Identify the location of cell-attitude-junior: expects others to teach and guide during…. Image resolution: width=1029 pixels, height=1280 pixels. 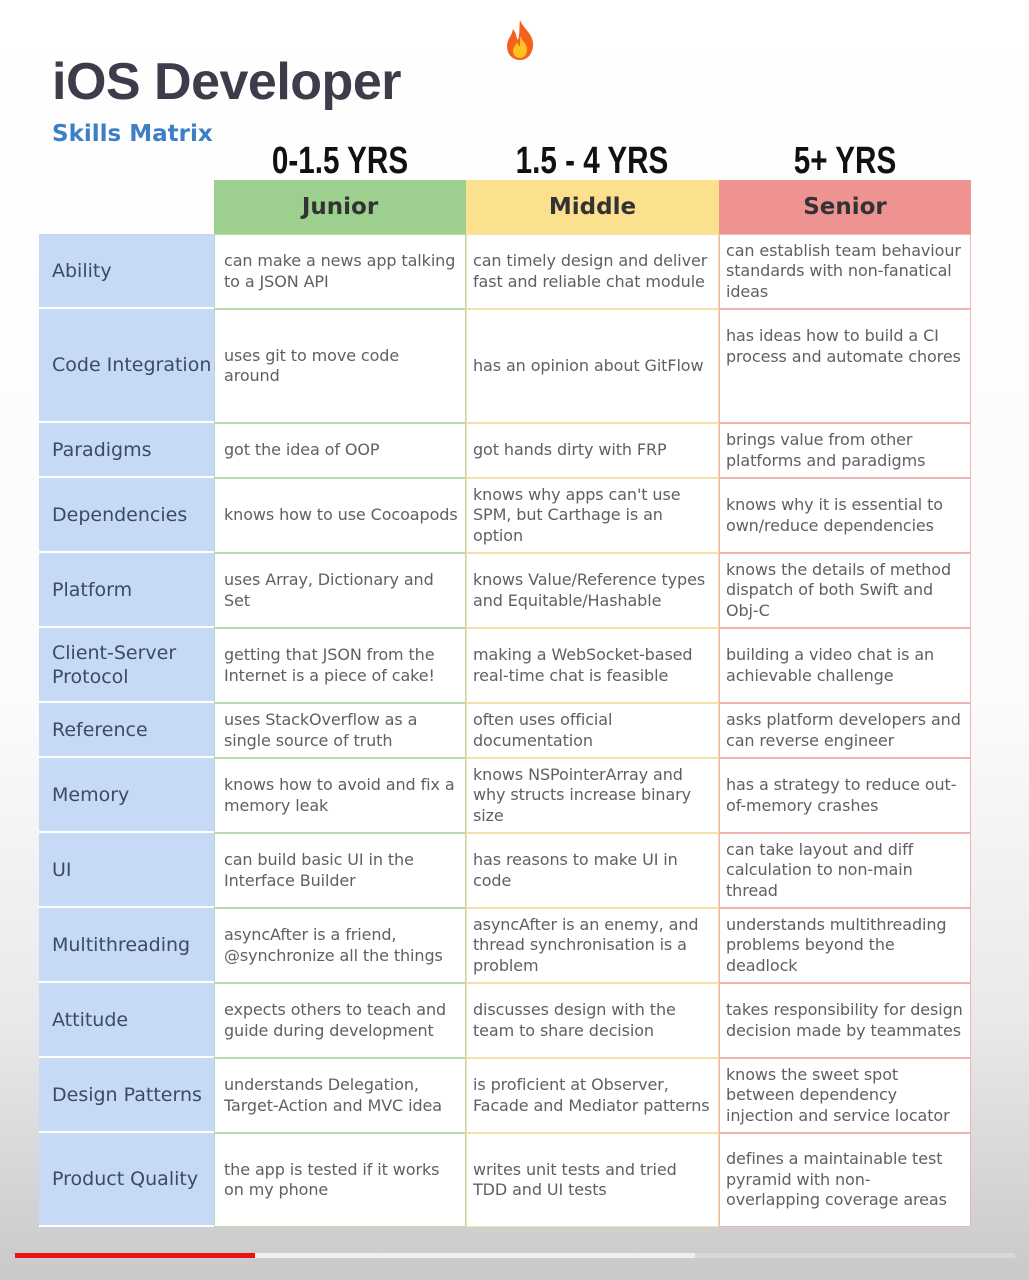
(340, 1020).